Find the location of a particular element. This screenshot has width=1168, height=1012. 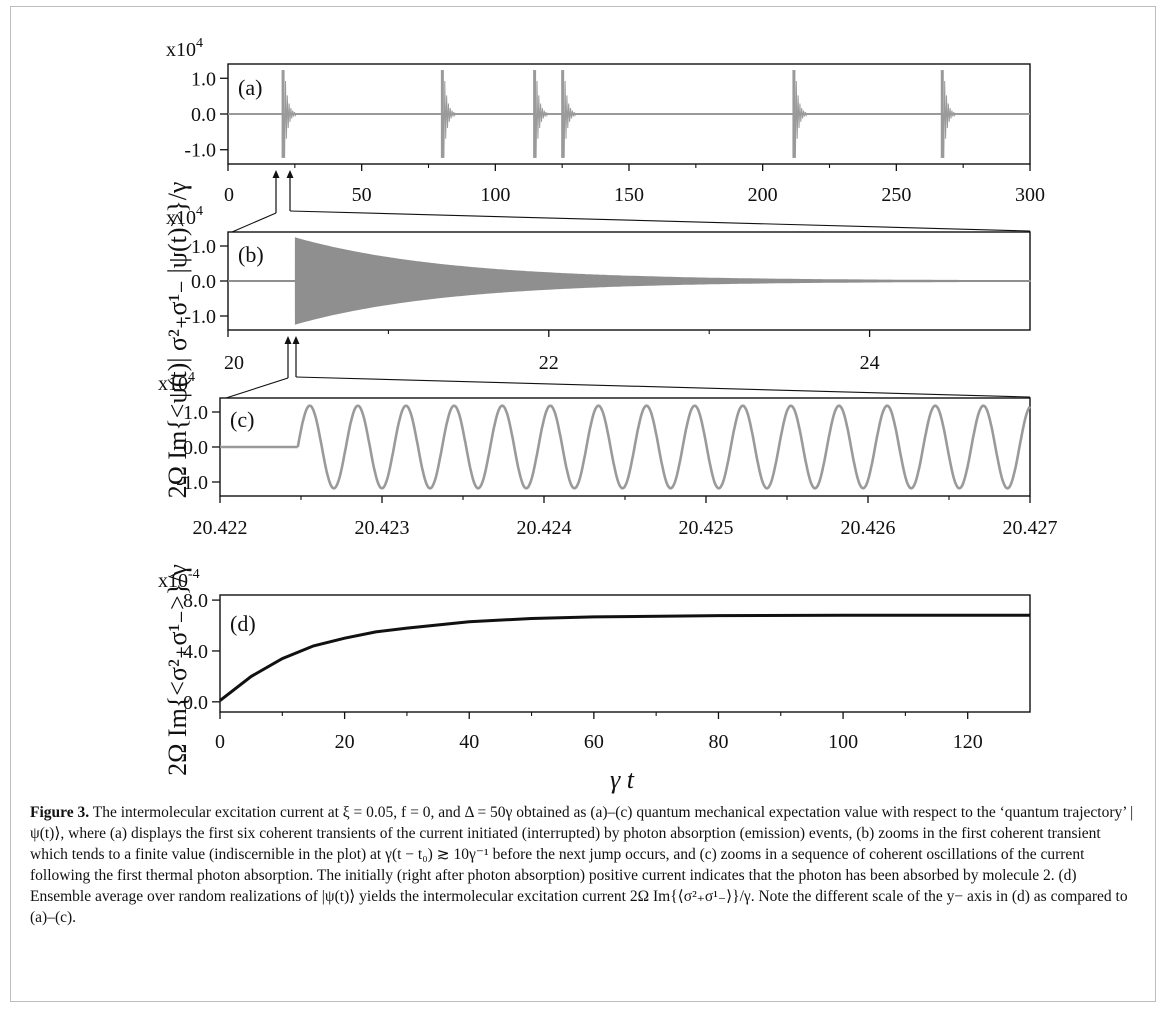

panel-d-curve is located at coordinates (624, 657).